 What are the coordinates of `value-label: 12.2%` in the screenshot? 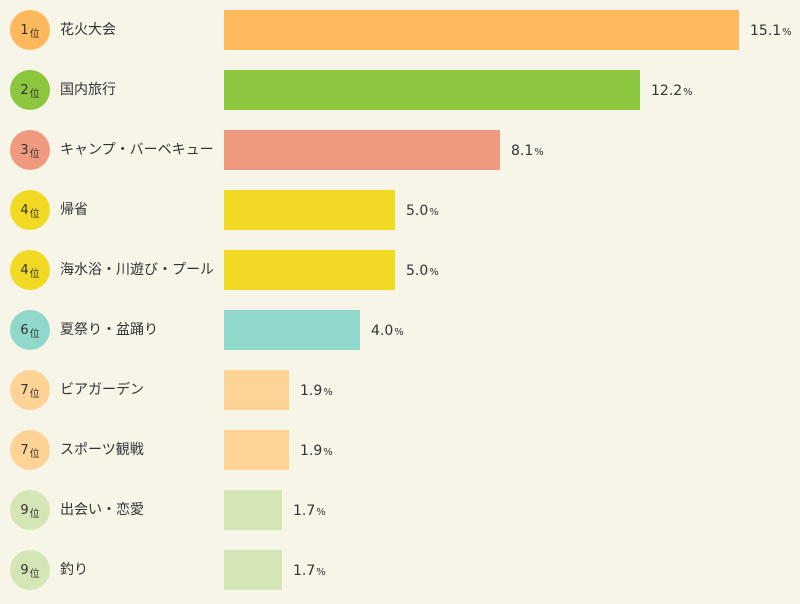 It's located at (672, 90).